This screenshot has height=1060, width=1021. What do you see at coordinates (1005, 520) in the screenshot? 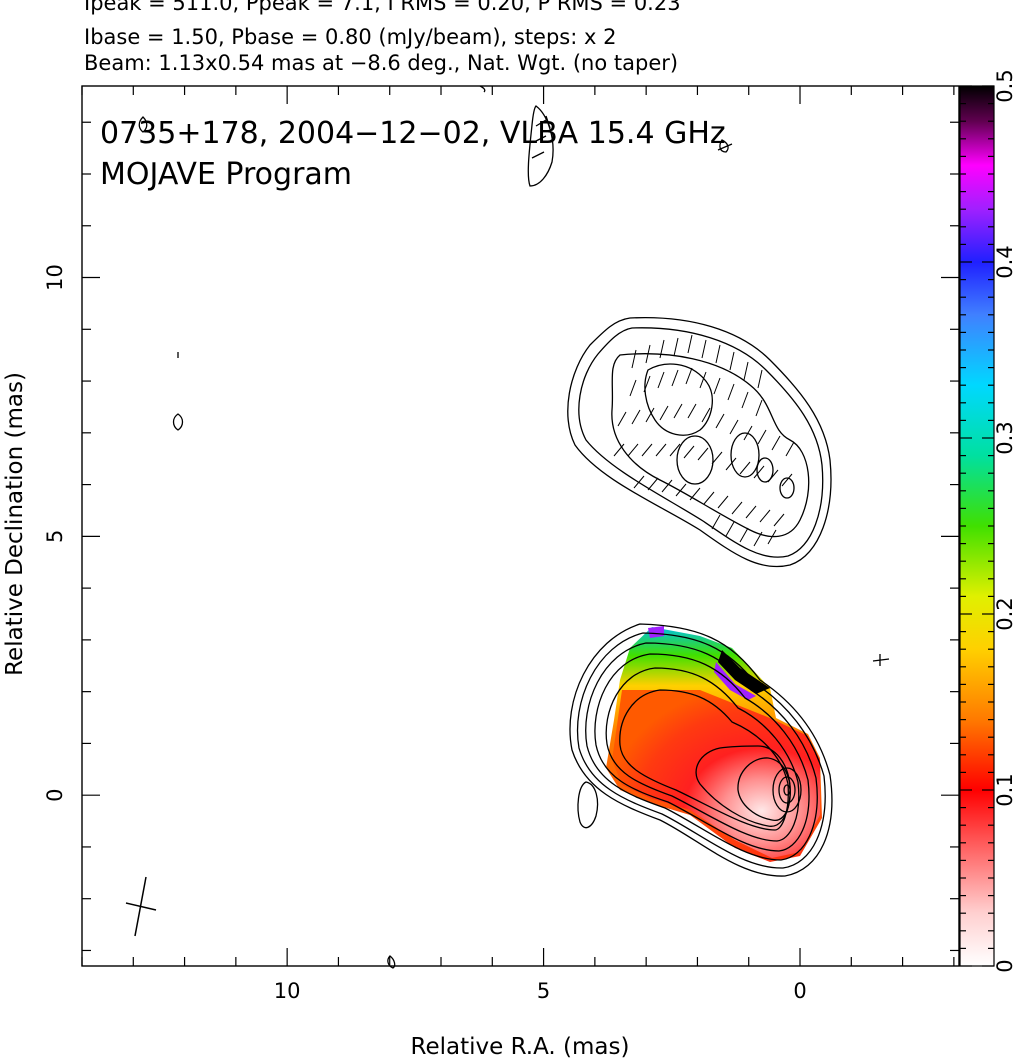
I see `colorbar-tick-labels: 0 0.1 0.2 0.3 0.4 0.5` at bounding box center [1005, 520].